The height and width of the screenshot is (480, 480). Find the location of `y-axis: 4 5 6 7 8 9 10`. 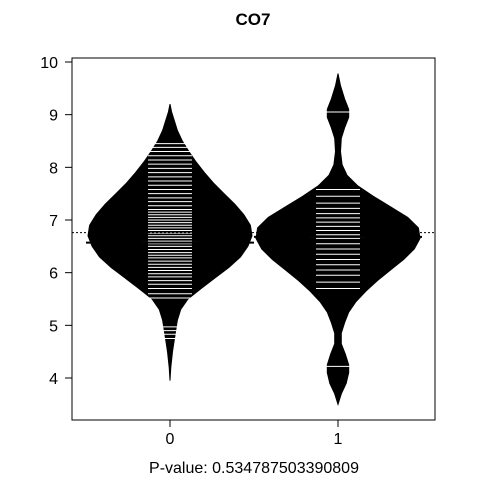

y-axis: 4 5 6 7 8 9 10 is located at coordinates (56, 221).